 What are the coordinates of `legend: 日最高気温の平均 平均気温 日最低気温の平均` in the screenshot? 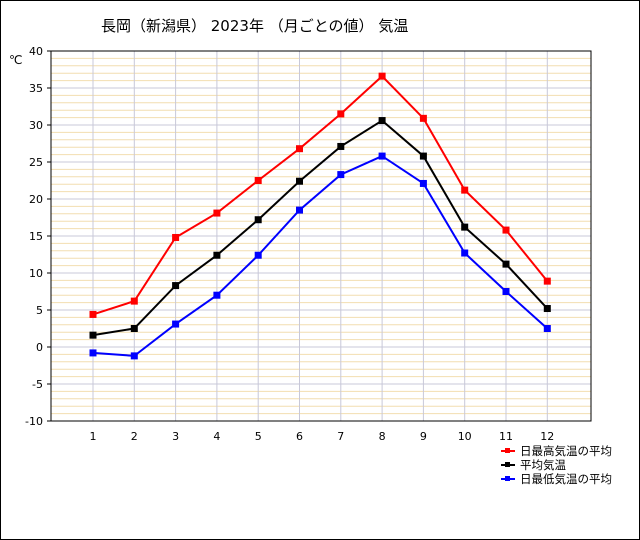 It's located at (556, 465).